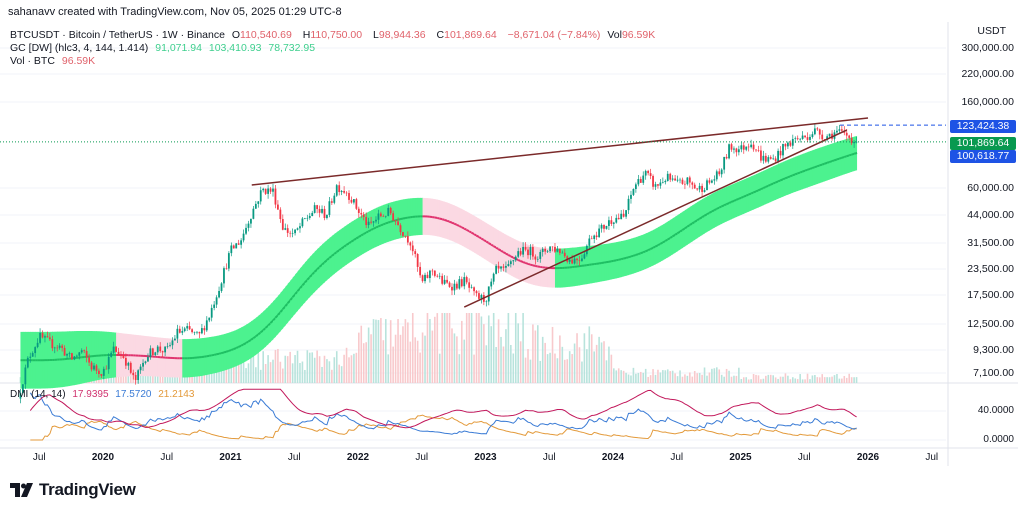 This screenshot has height=511, width=1024. I want to click on time-axis-label: Jul, so click(677, 457).